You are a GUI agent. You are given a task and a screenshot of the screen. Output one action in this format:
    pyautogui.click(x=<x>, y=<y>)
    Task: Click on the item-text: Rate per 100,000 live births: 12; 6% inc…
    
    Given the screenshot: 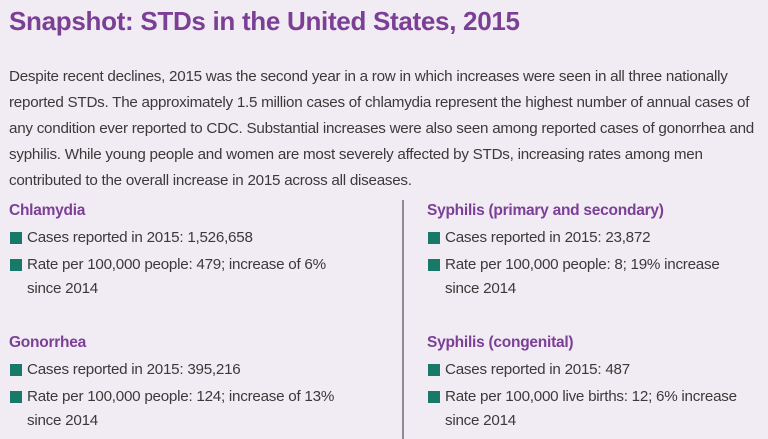 What is the action you would take?
    pyautogui.click(x=591, y=408)
    